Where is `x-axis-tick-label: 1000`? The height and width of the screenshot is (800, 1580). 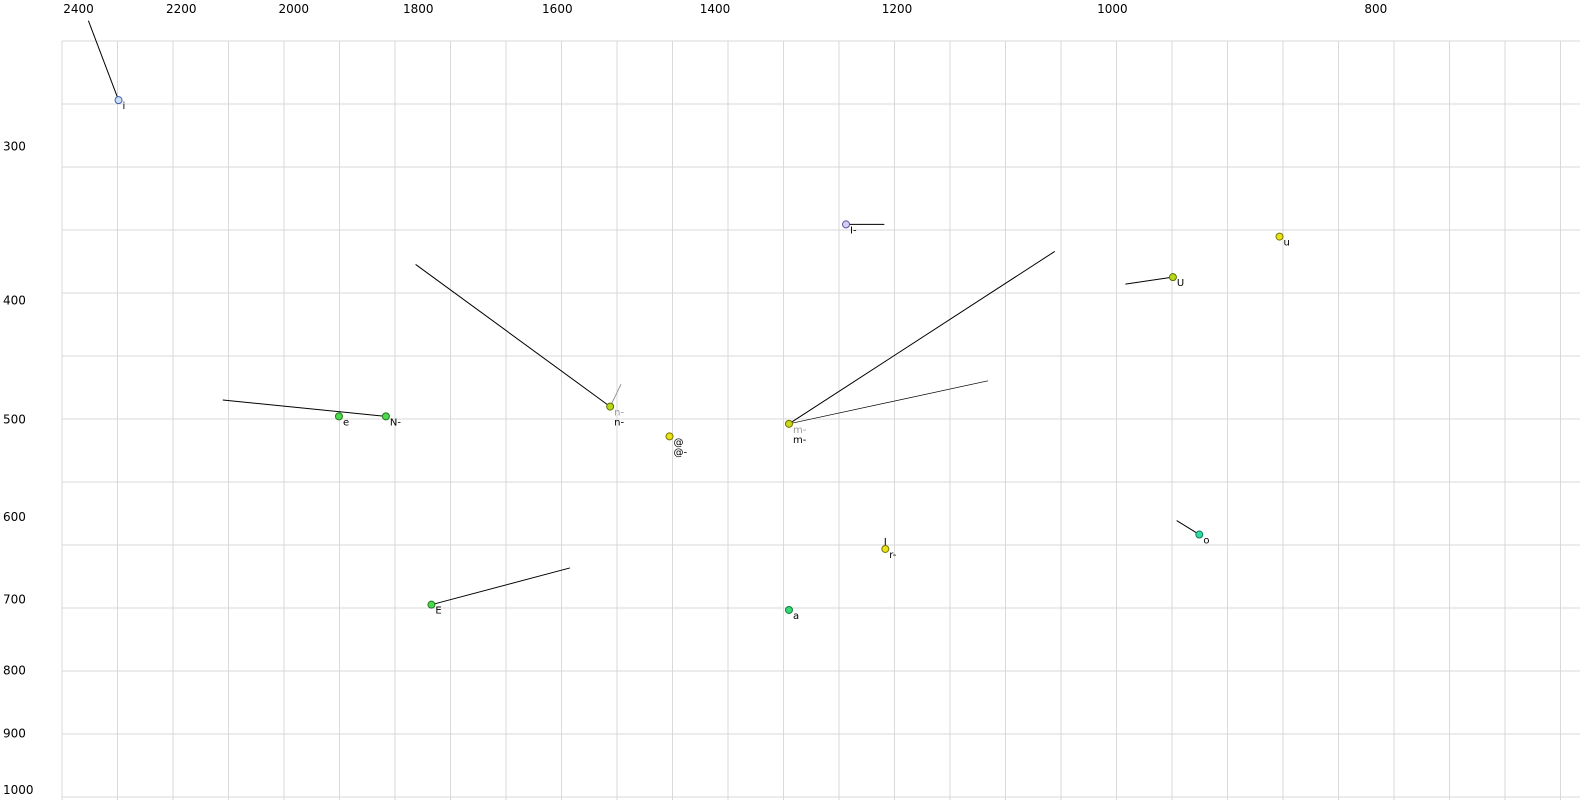 x-axis-tick-label: 1000 is located at coordinates (1112, 9).